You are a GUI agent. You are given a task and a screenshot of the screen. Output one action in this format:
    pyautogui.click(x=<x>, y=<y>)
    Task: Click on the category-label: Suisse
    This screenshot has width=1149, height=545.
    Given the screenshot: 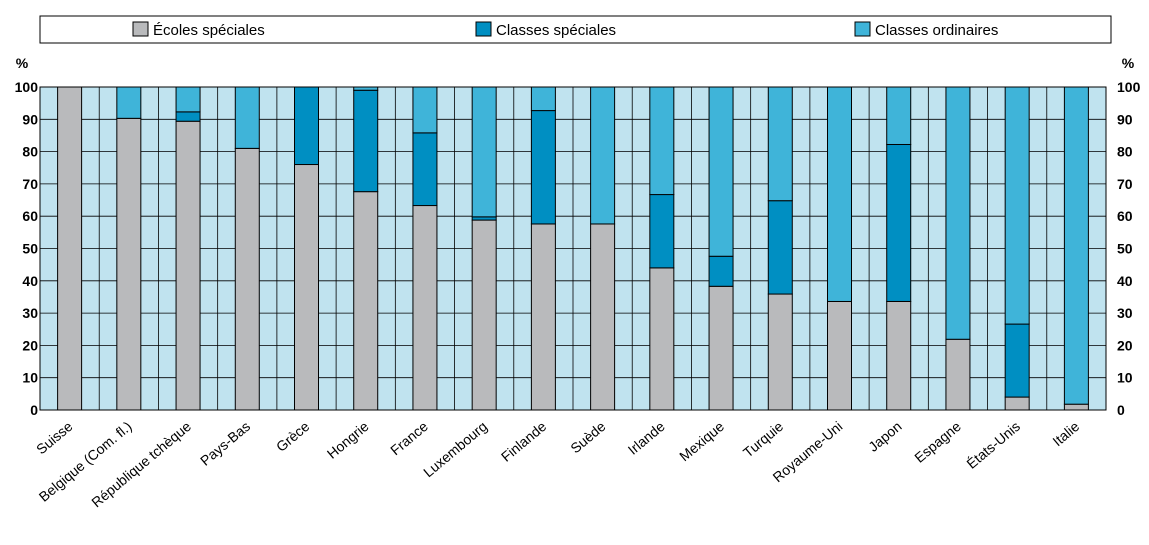 What is the action you would take?
    pyautogui.click(x=54, y=437)
    